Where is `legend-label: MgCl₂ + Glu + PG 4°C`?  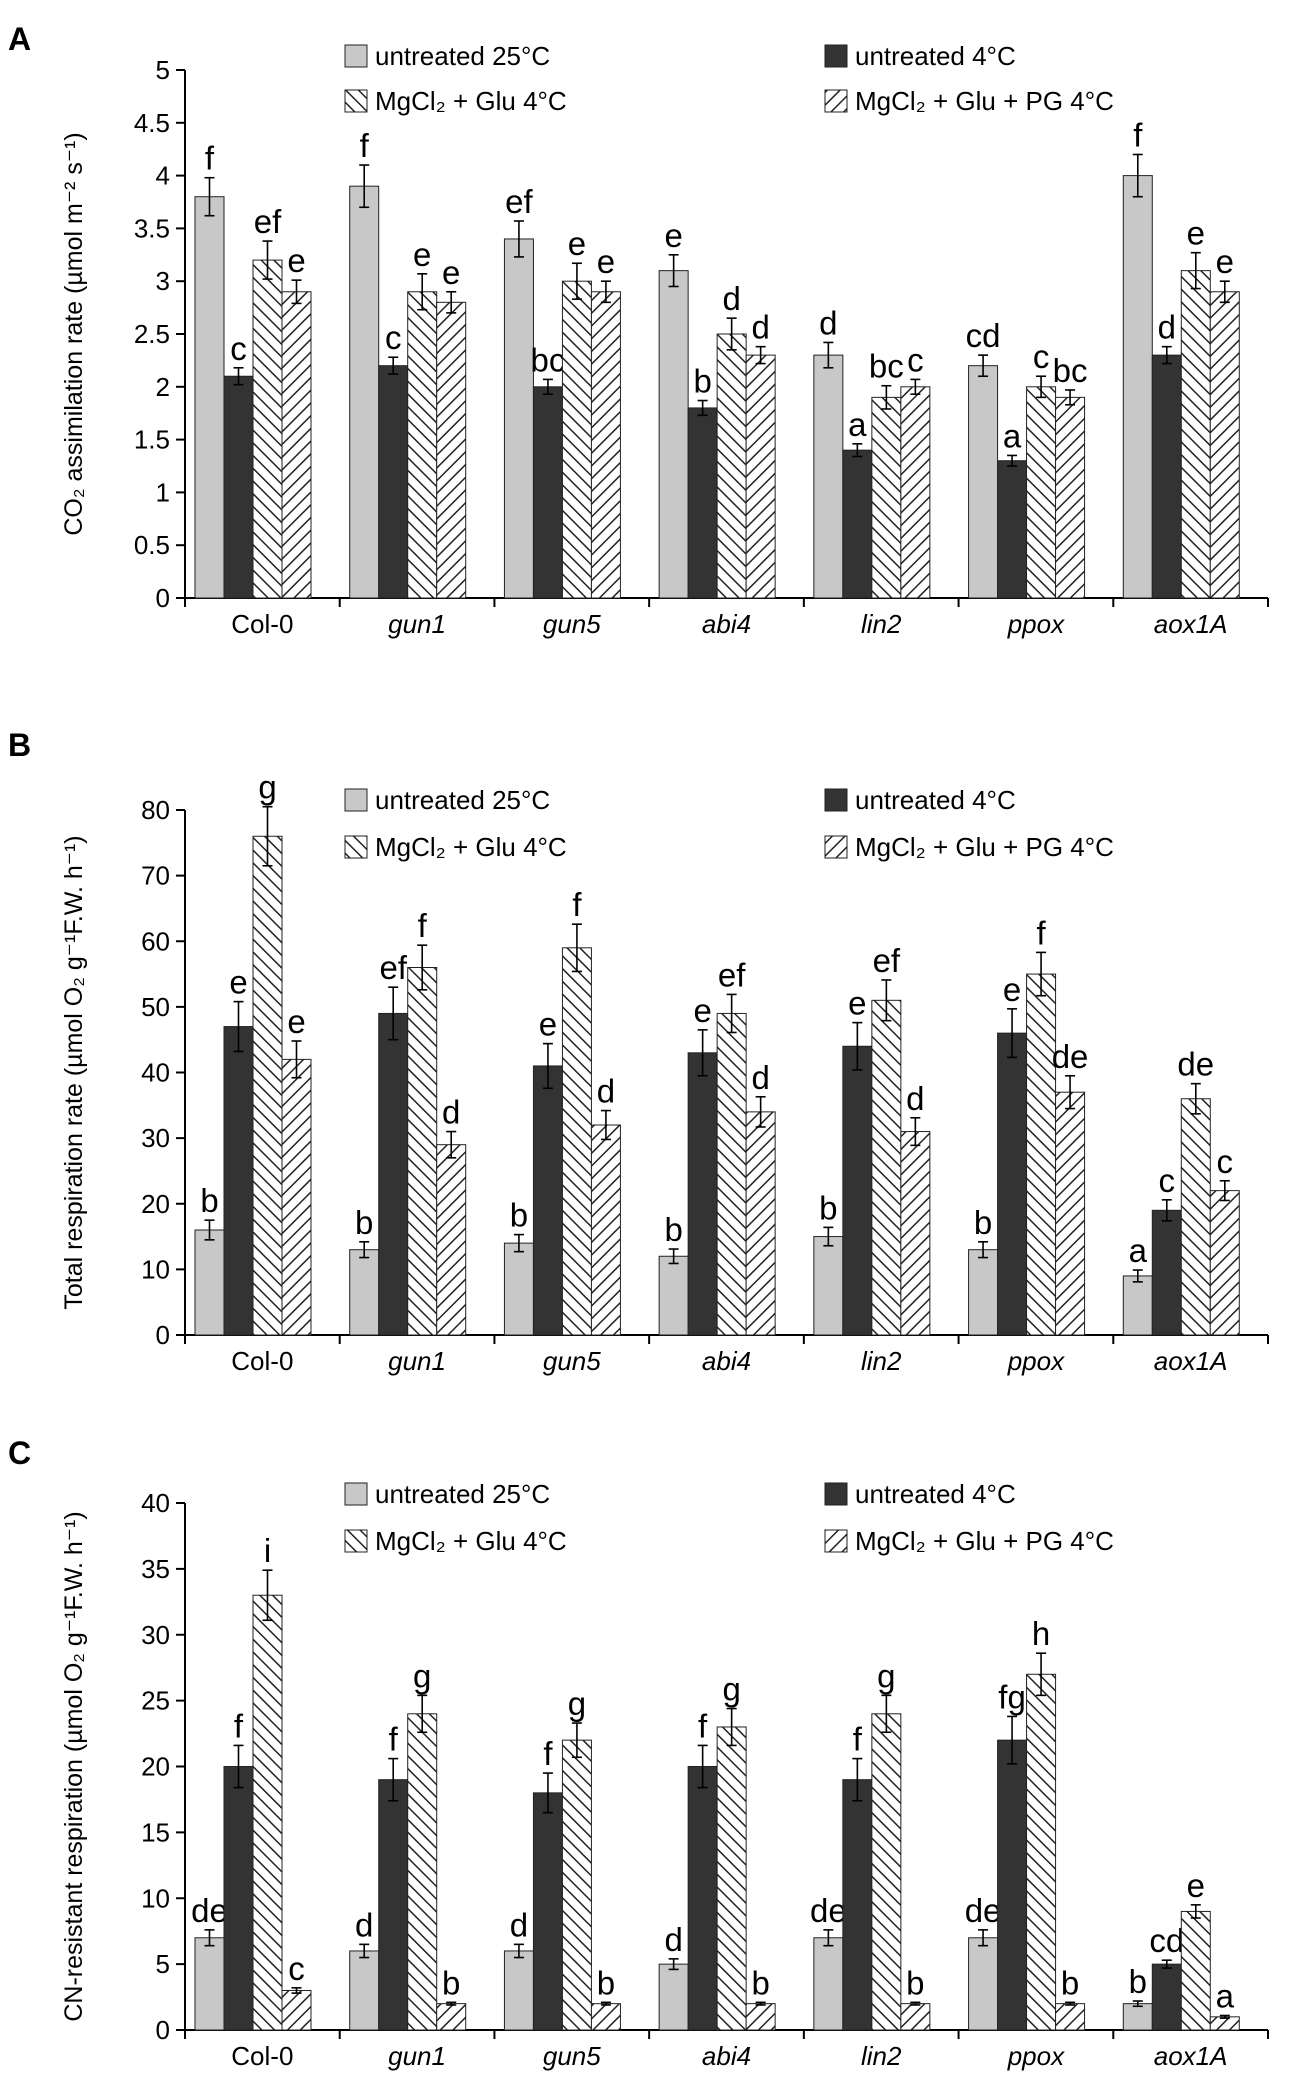
legend-label: MgCl₂ + Glu + PG 4°C is located at coordinates (984, 847).